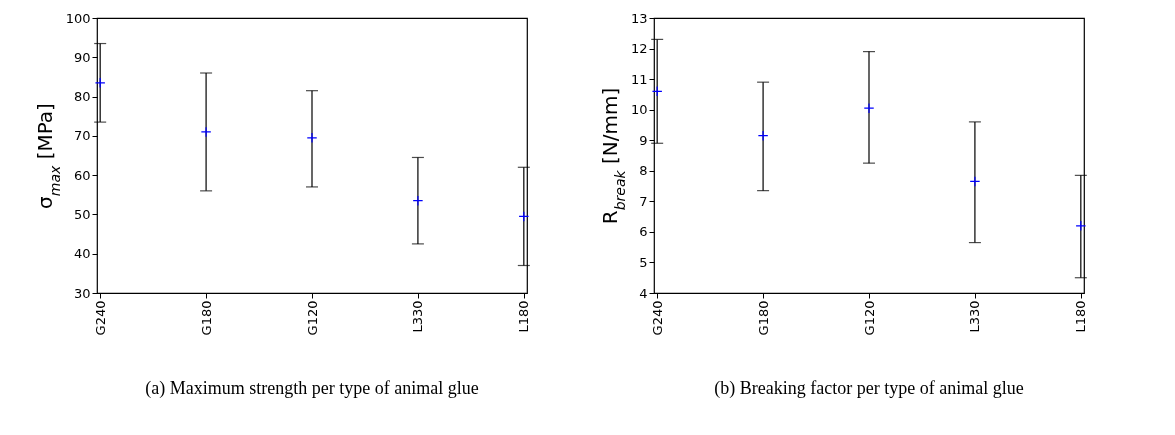 This screenshot has width=1175, height=435. Describe the element at coordinates (643, 171) in the screenshot. I see `y-tick-label: 8` at that location.